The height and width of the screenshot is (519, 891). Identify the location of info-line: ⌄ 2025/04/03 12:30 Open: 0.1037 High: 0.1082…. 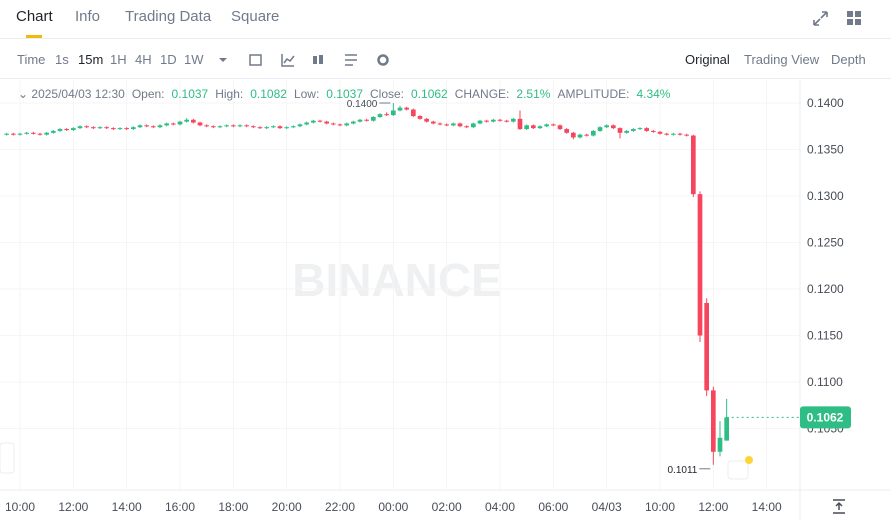
(344, 94).